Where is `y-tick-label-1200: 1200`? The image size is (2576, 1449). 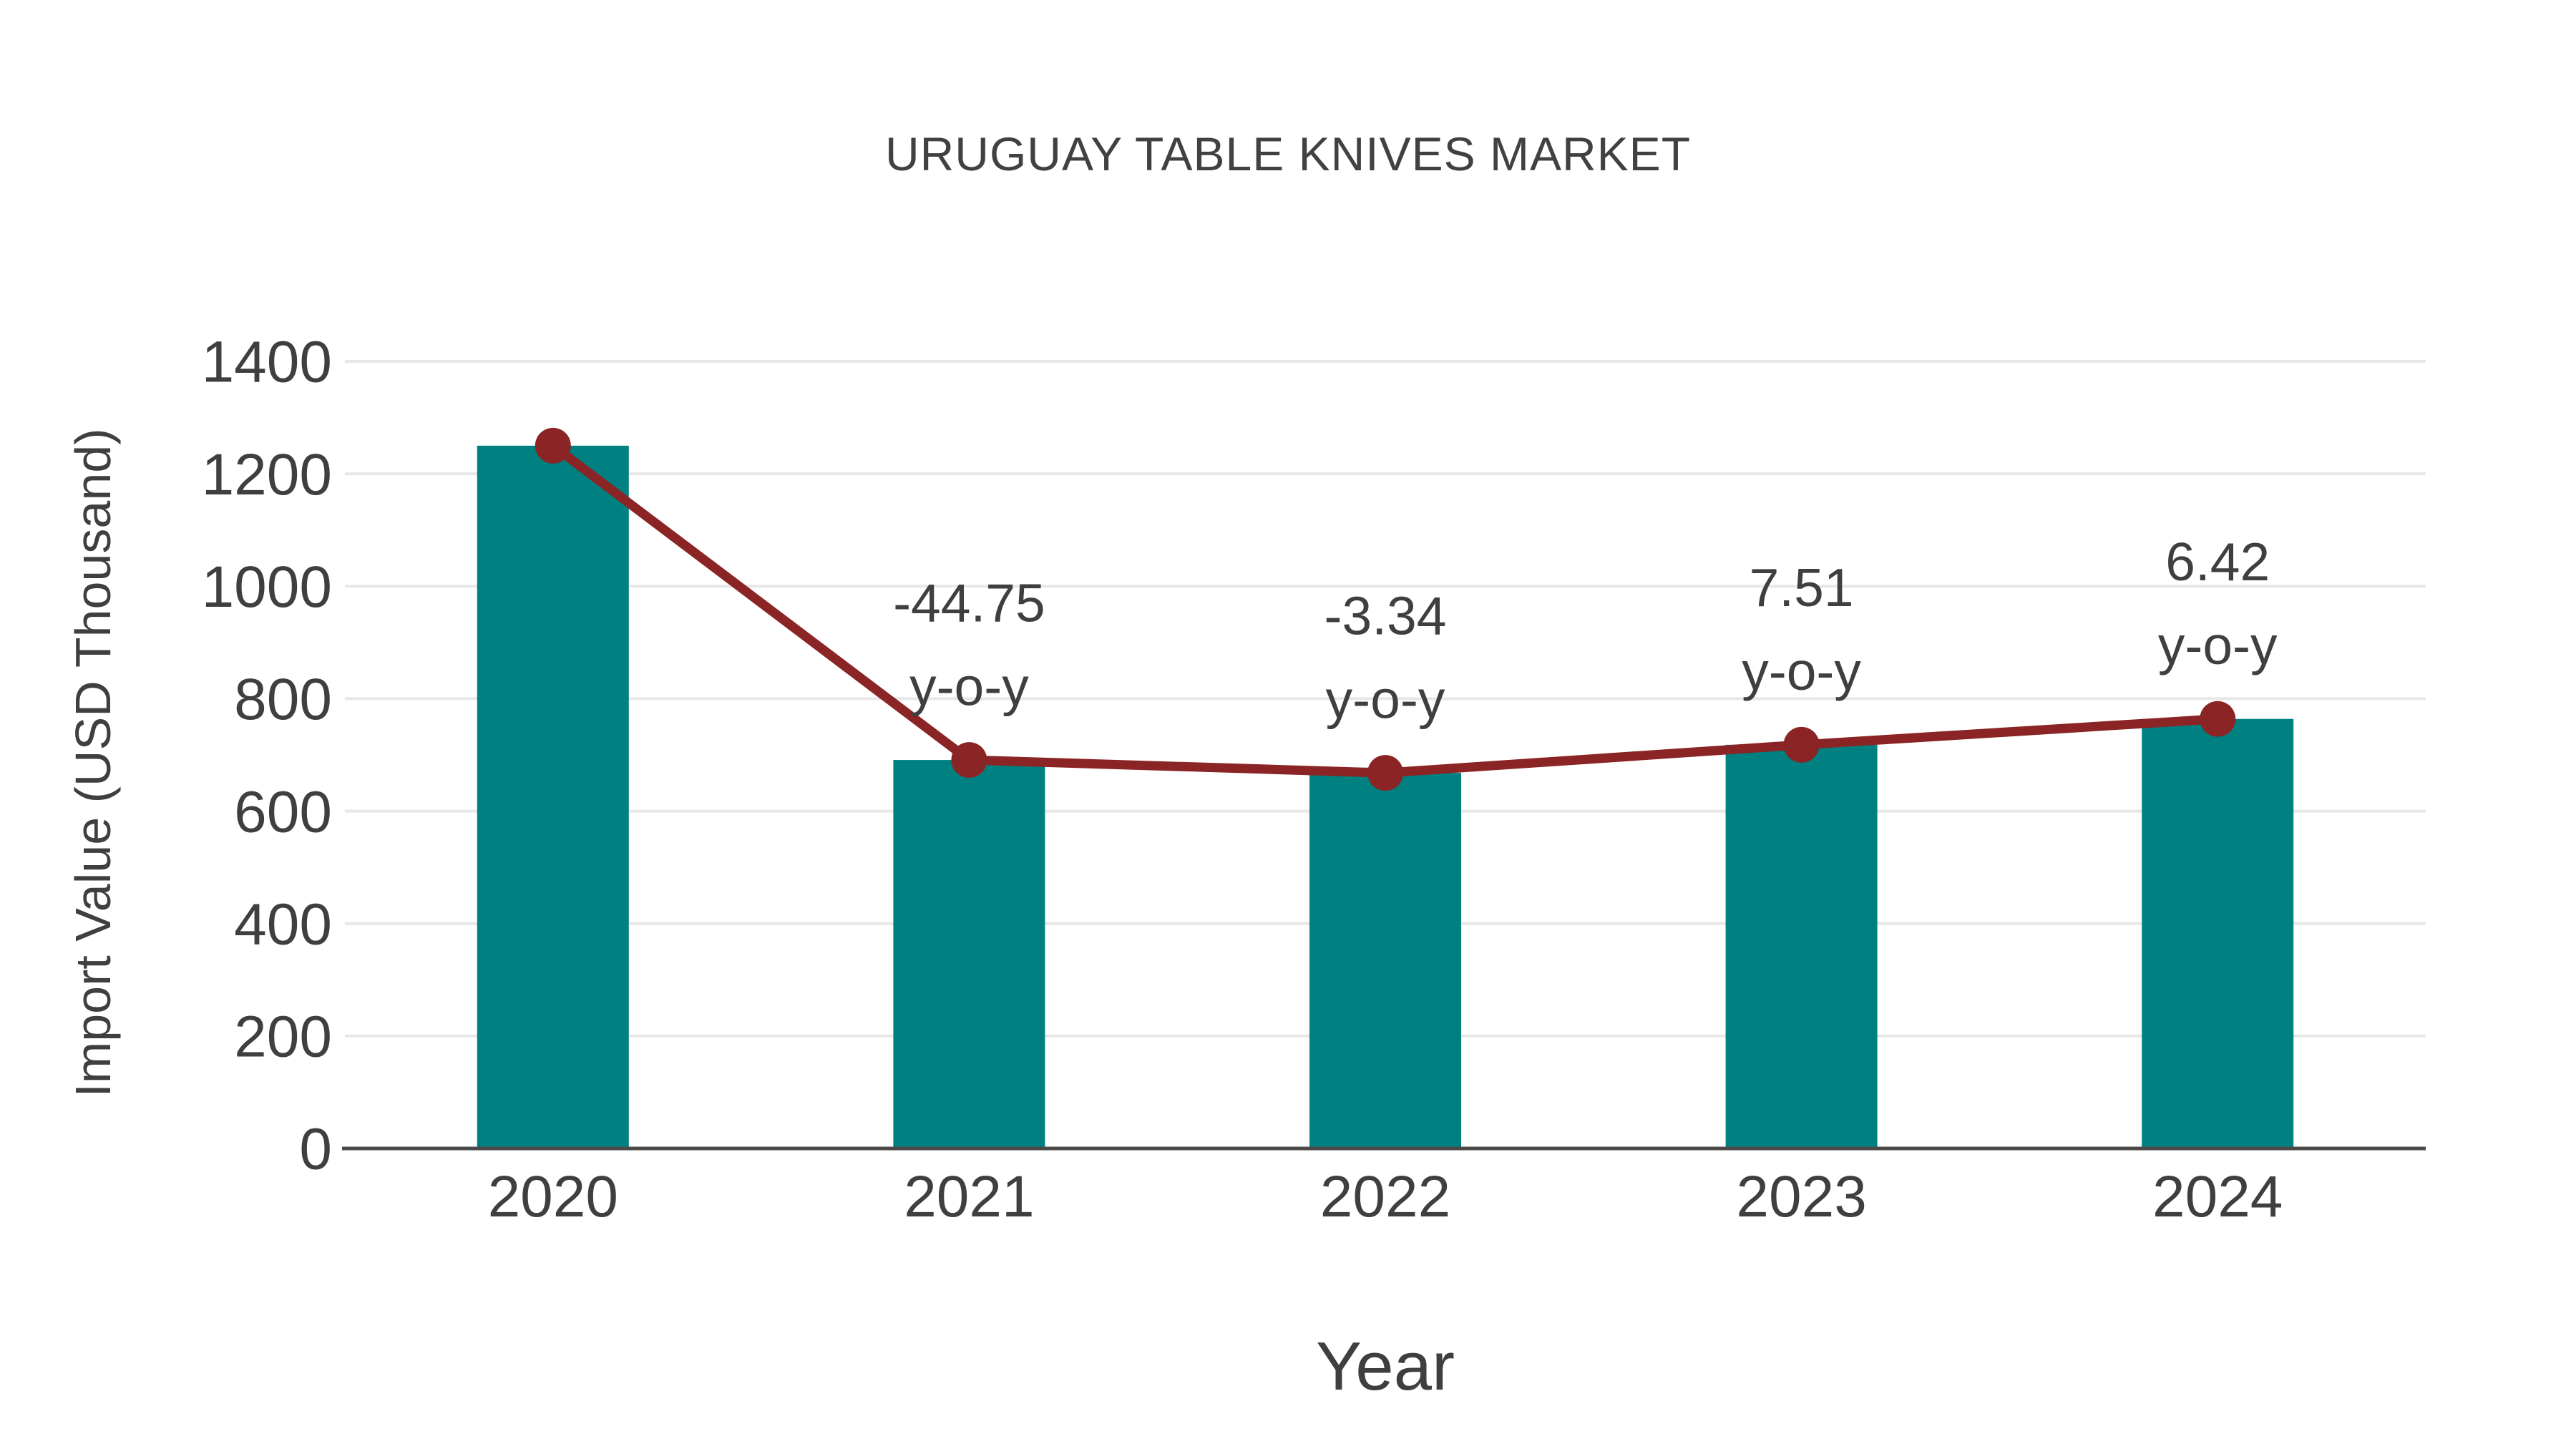 y-tick-label-1200: 1200 is located at coordinates (267, 474).